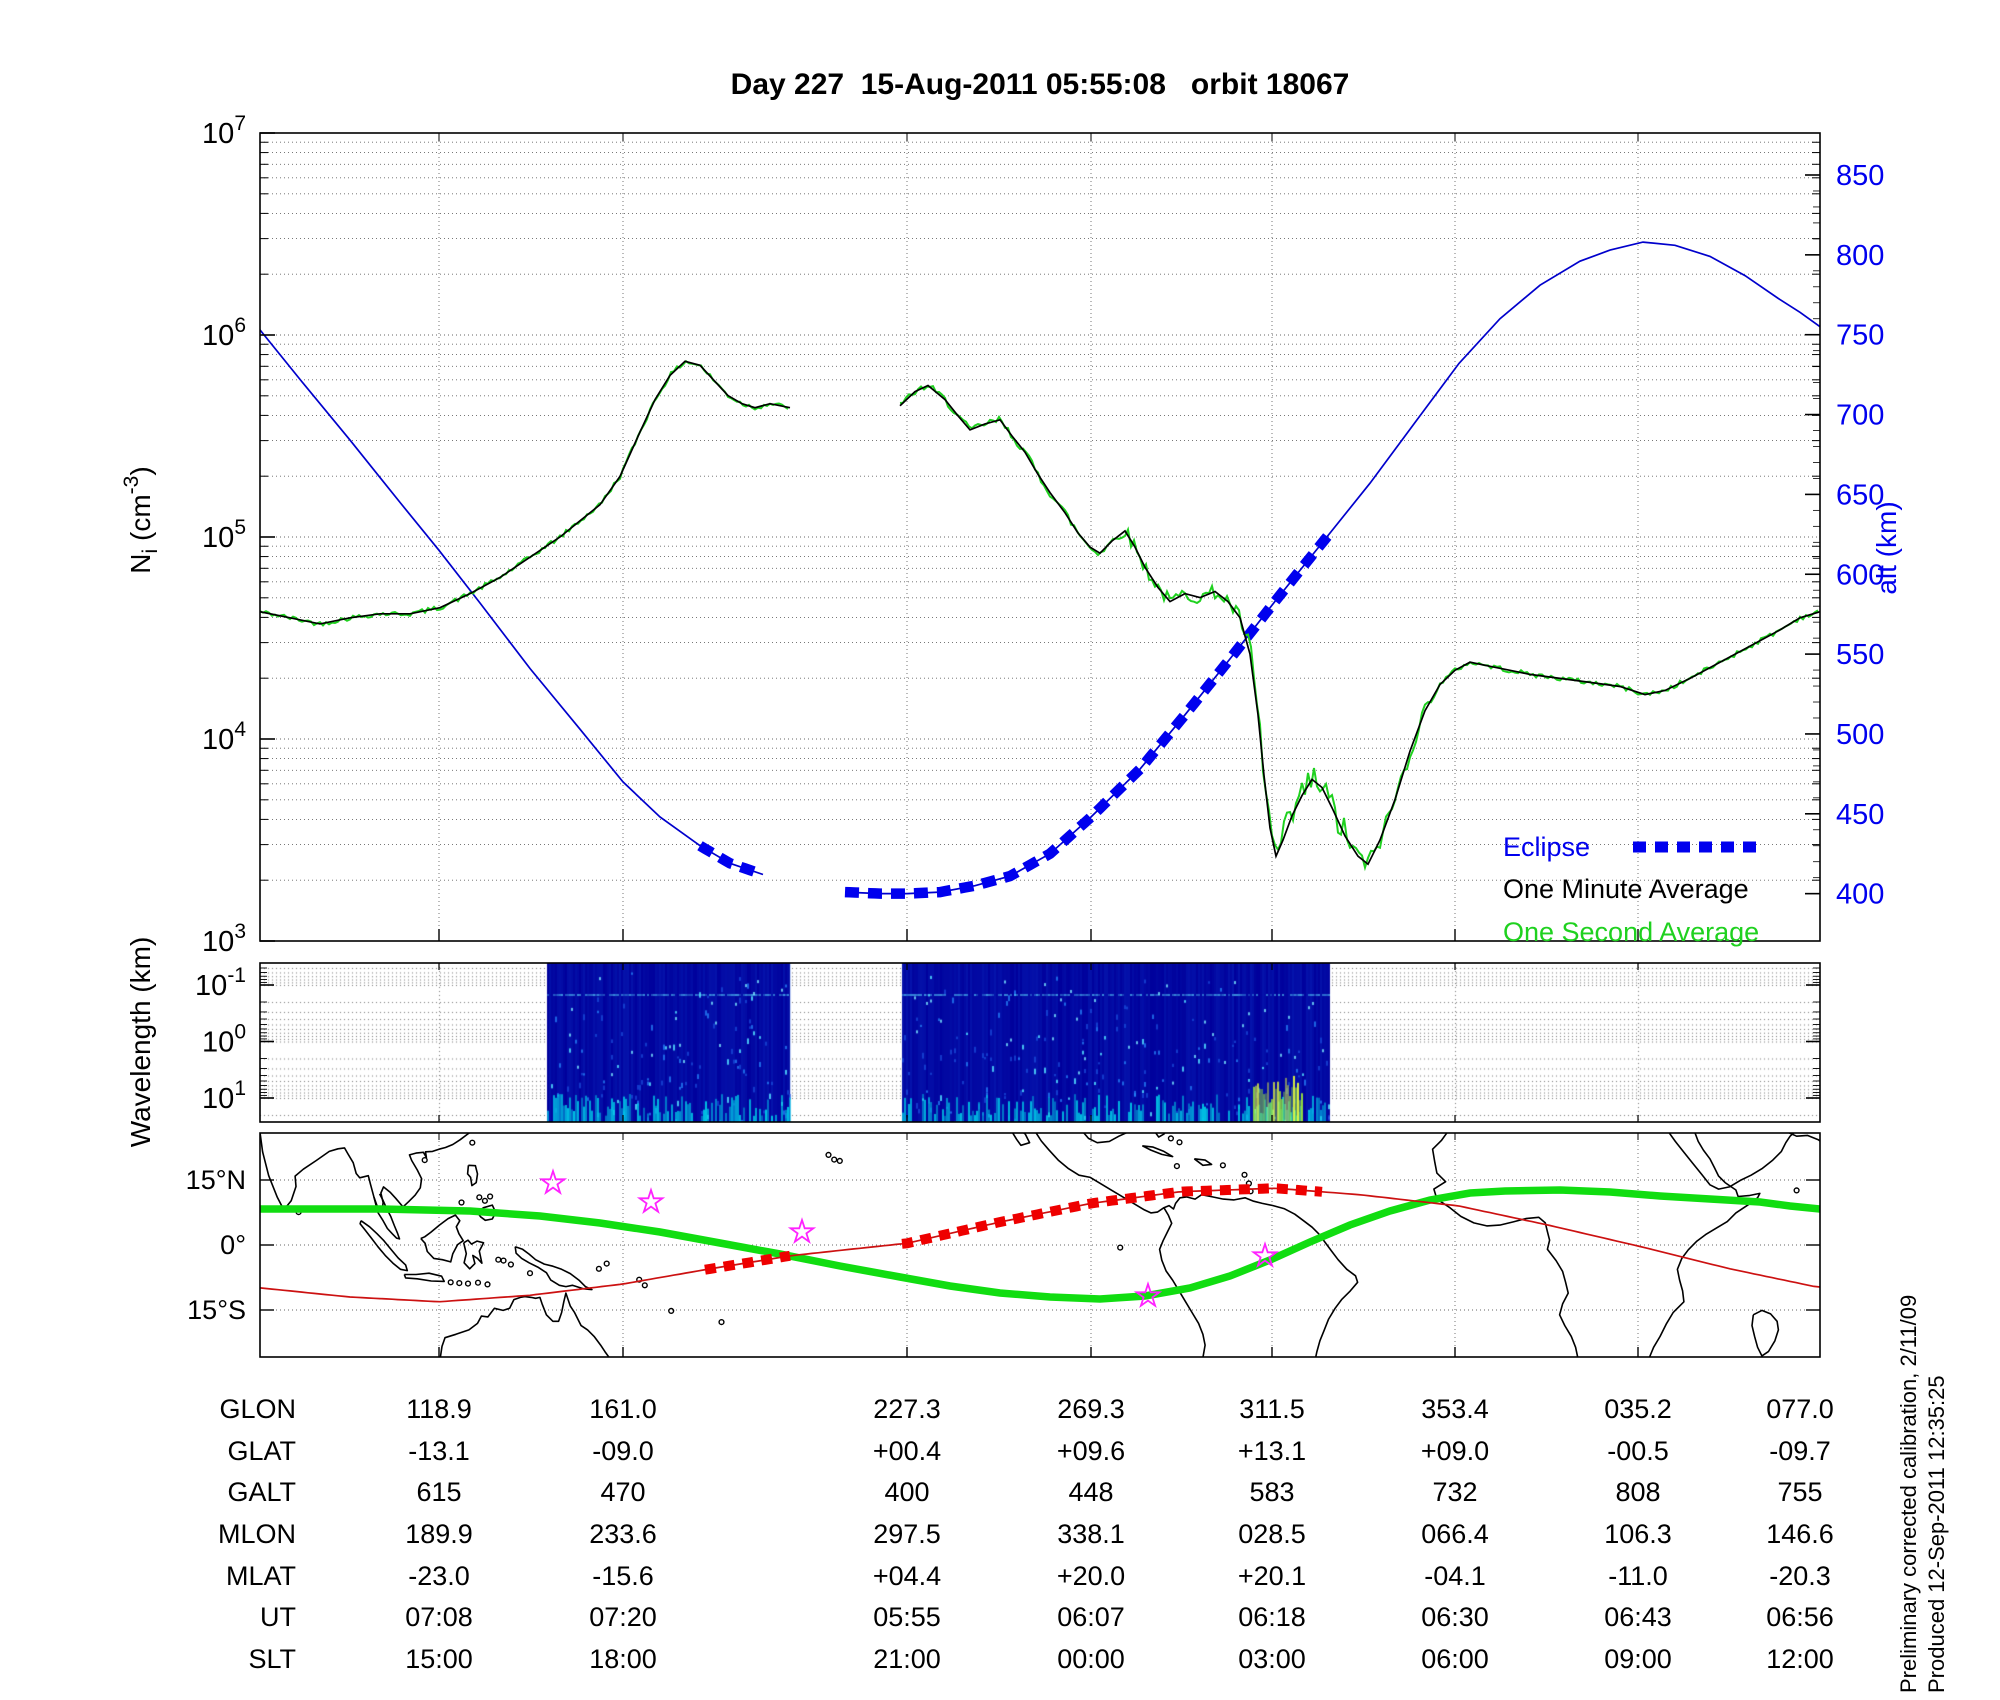 This screenshot has width=2000, height=1700. Describe the element at coordinates (1091, 1534) in the screenshot. I see `table-cell: 338.1` at that location.